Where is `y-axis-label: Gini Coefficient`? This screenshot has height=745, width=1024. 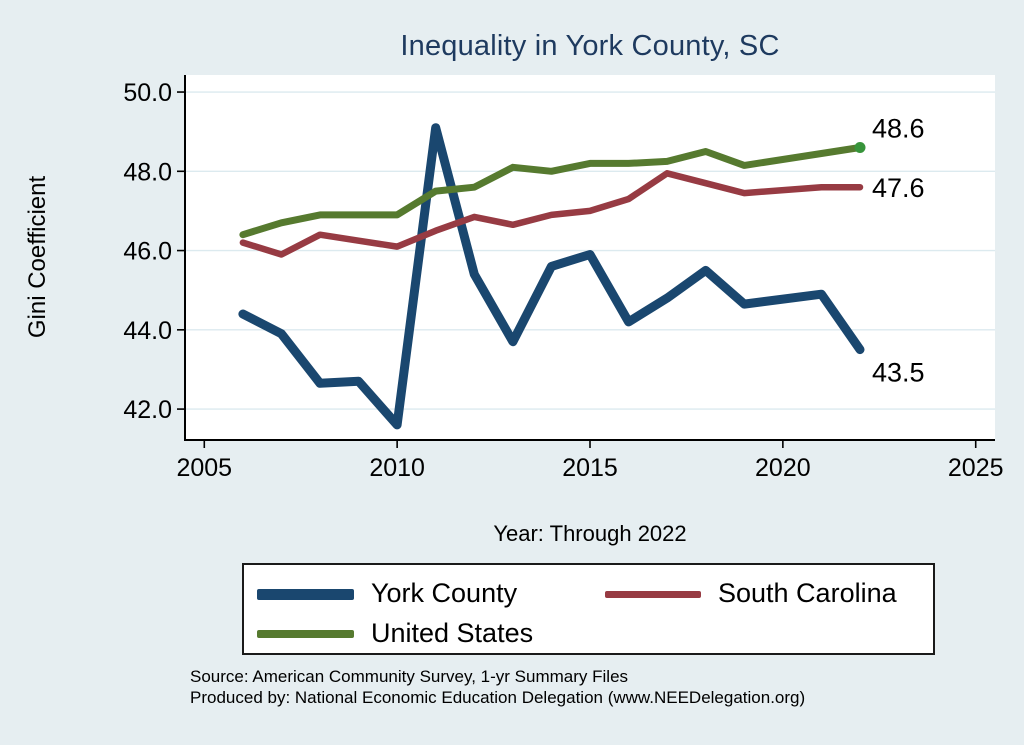
y-axis-label: Gini Coefficient is located at coordinates (37, 257).